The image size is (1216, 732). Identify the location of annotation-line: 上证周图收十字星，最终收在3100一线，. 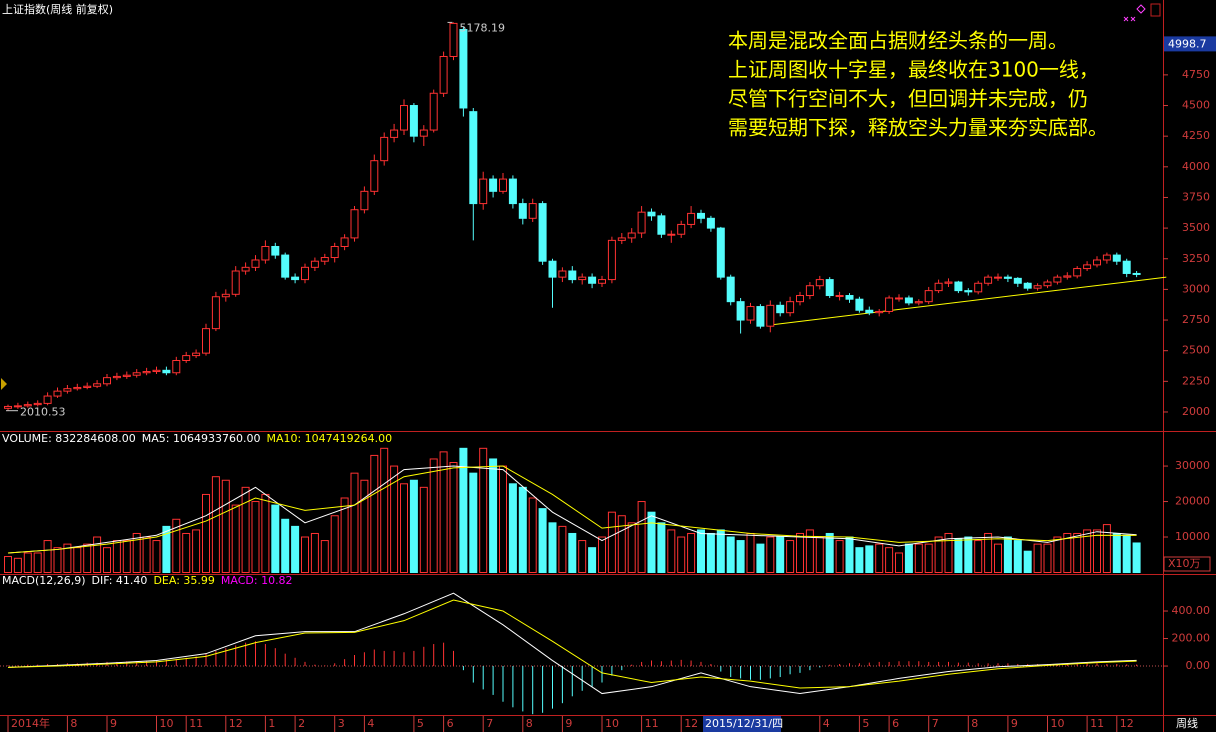
(913, 70).